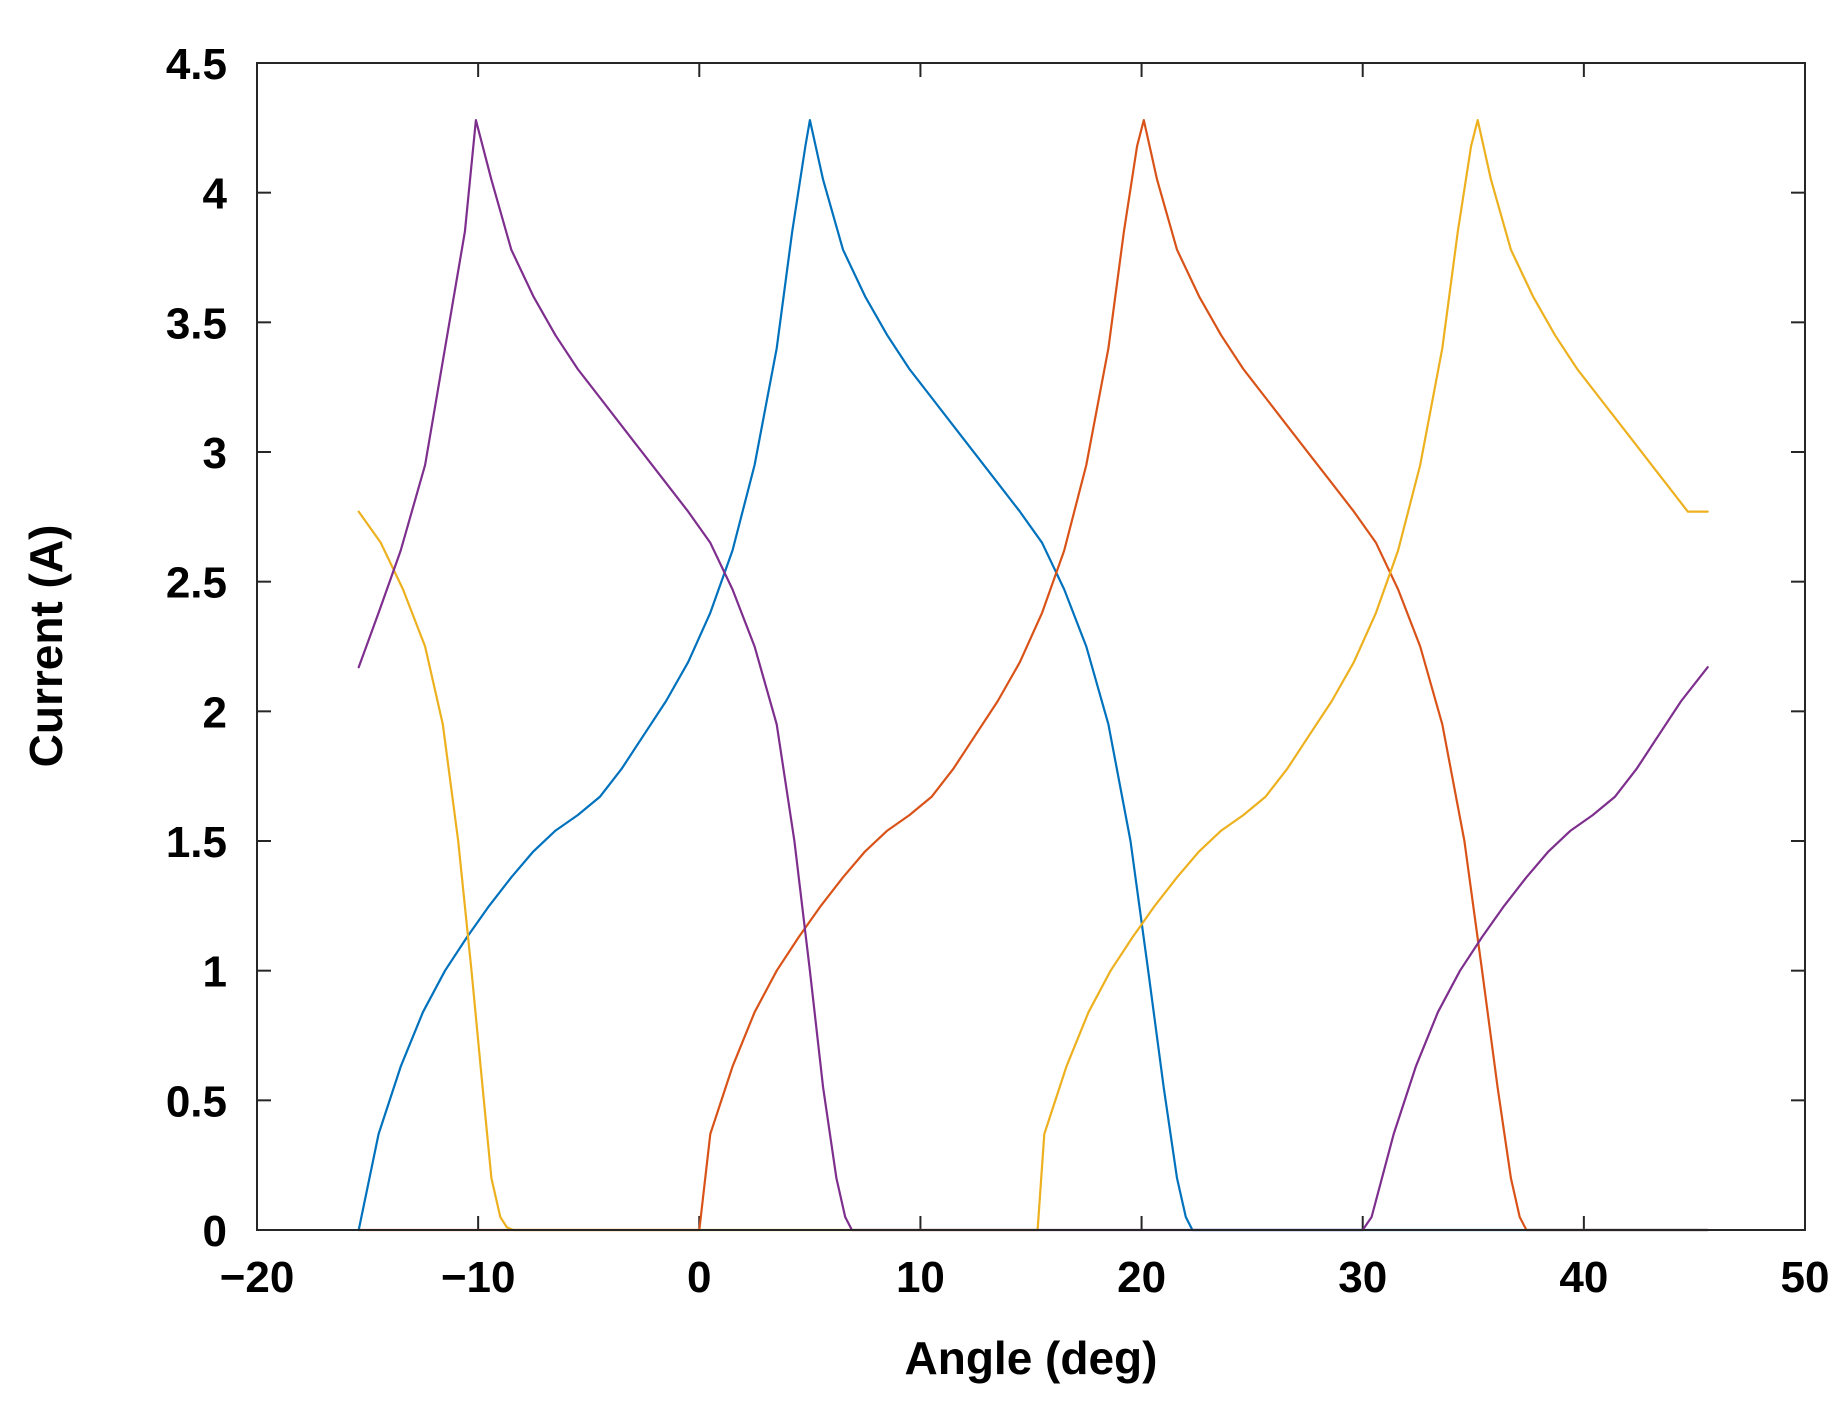  I want to click on y-tick-label: 3, so click(215, 453).